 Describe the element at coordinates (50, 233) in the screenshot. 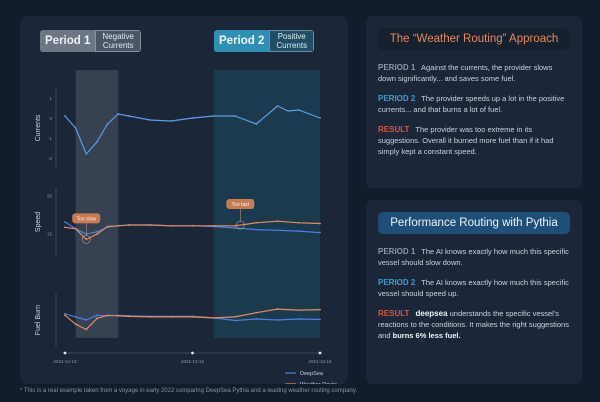

I see `y-tick-label-2-1: 15` at that location.